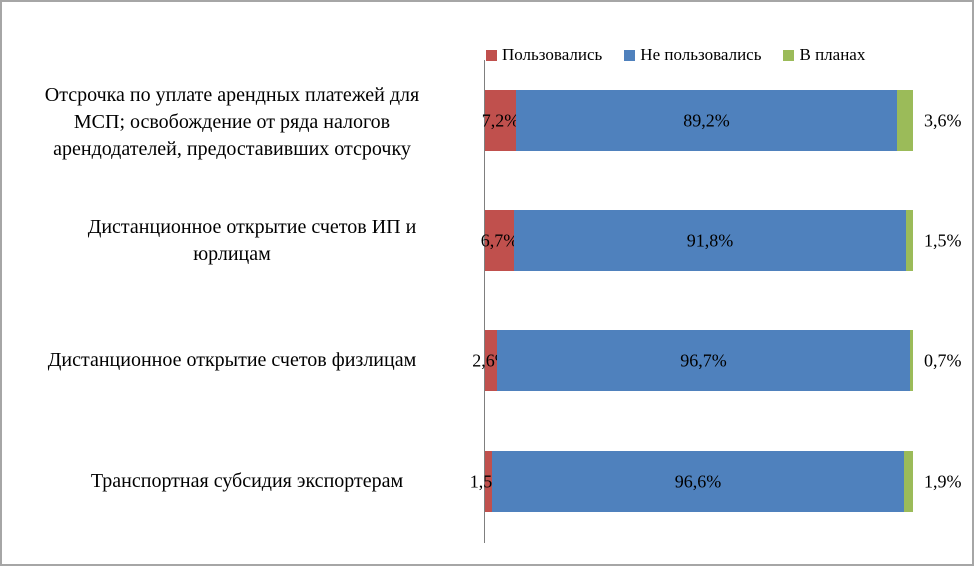 This screenshot has width=974, height=566. I want to click on bar-row: 1,5% 96,6%, so click(691, 481).